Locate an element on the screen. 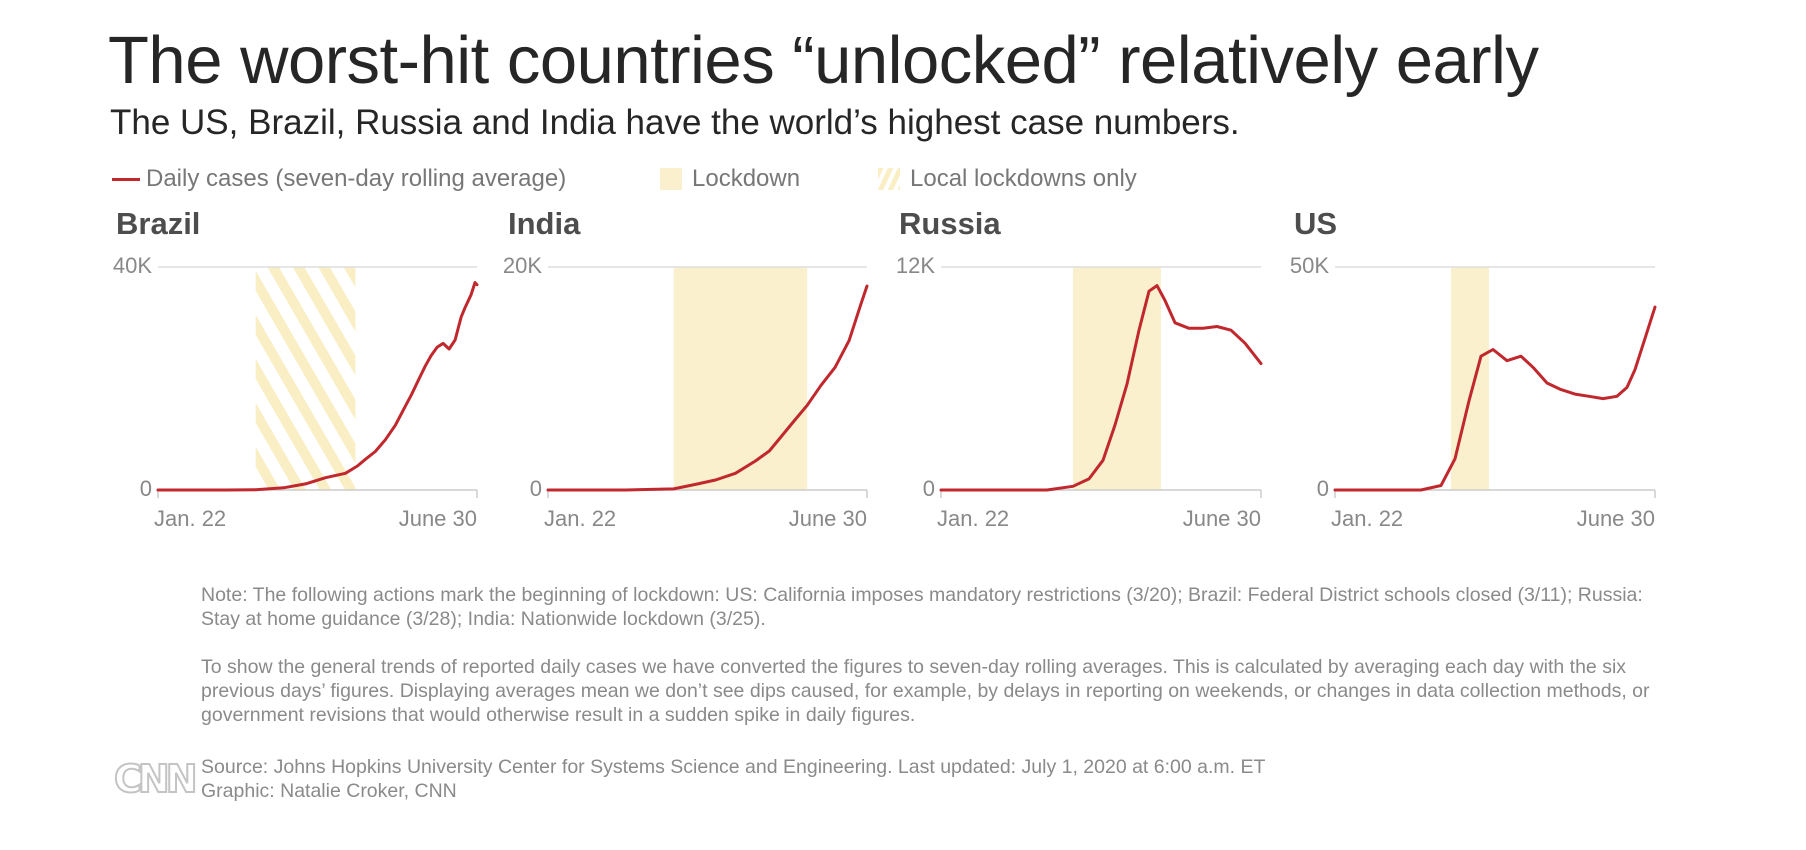  chart-panel-russia: Russia 0 12K Jan. 22 June 30 is located at coordinates (1079, 368).